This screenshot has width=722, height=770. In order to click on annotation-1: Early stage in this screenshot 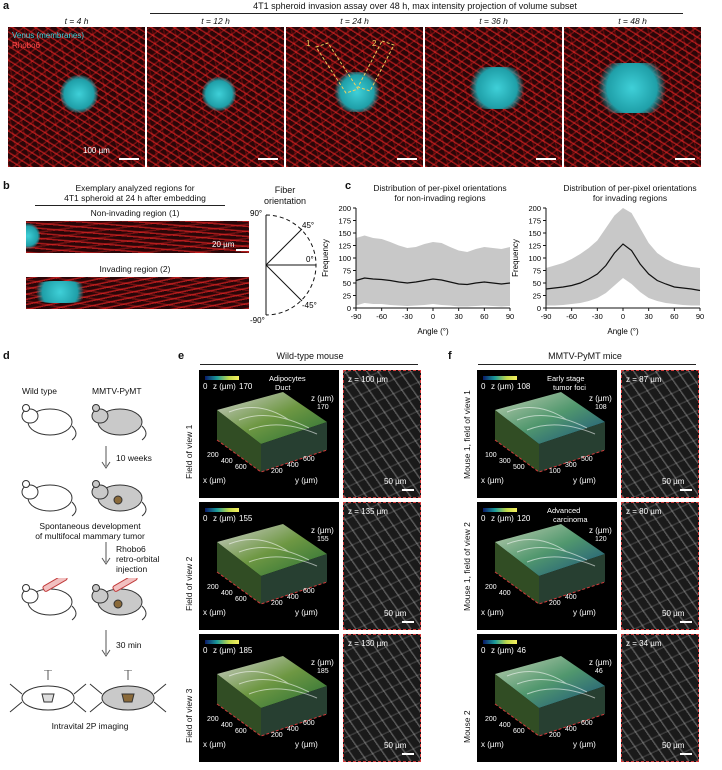, I will do `click(566, 378)`.